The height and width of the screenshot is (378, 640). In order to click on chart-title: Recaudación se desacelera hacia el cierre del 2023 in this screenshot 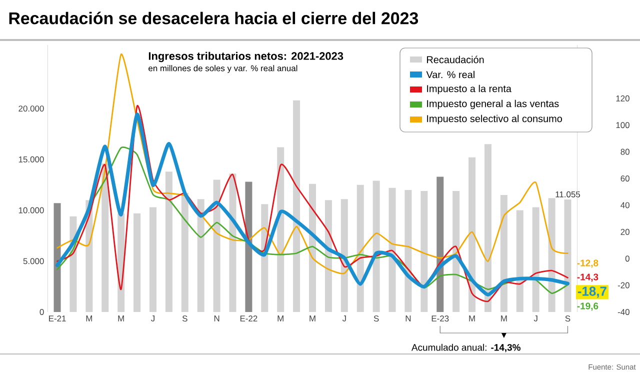, I will do `click(213, 18)`.